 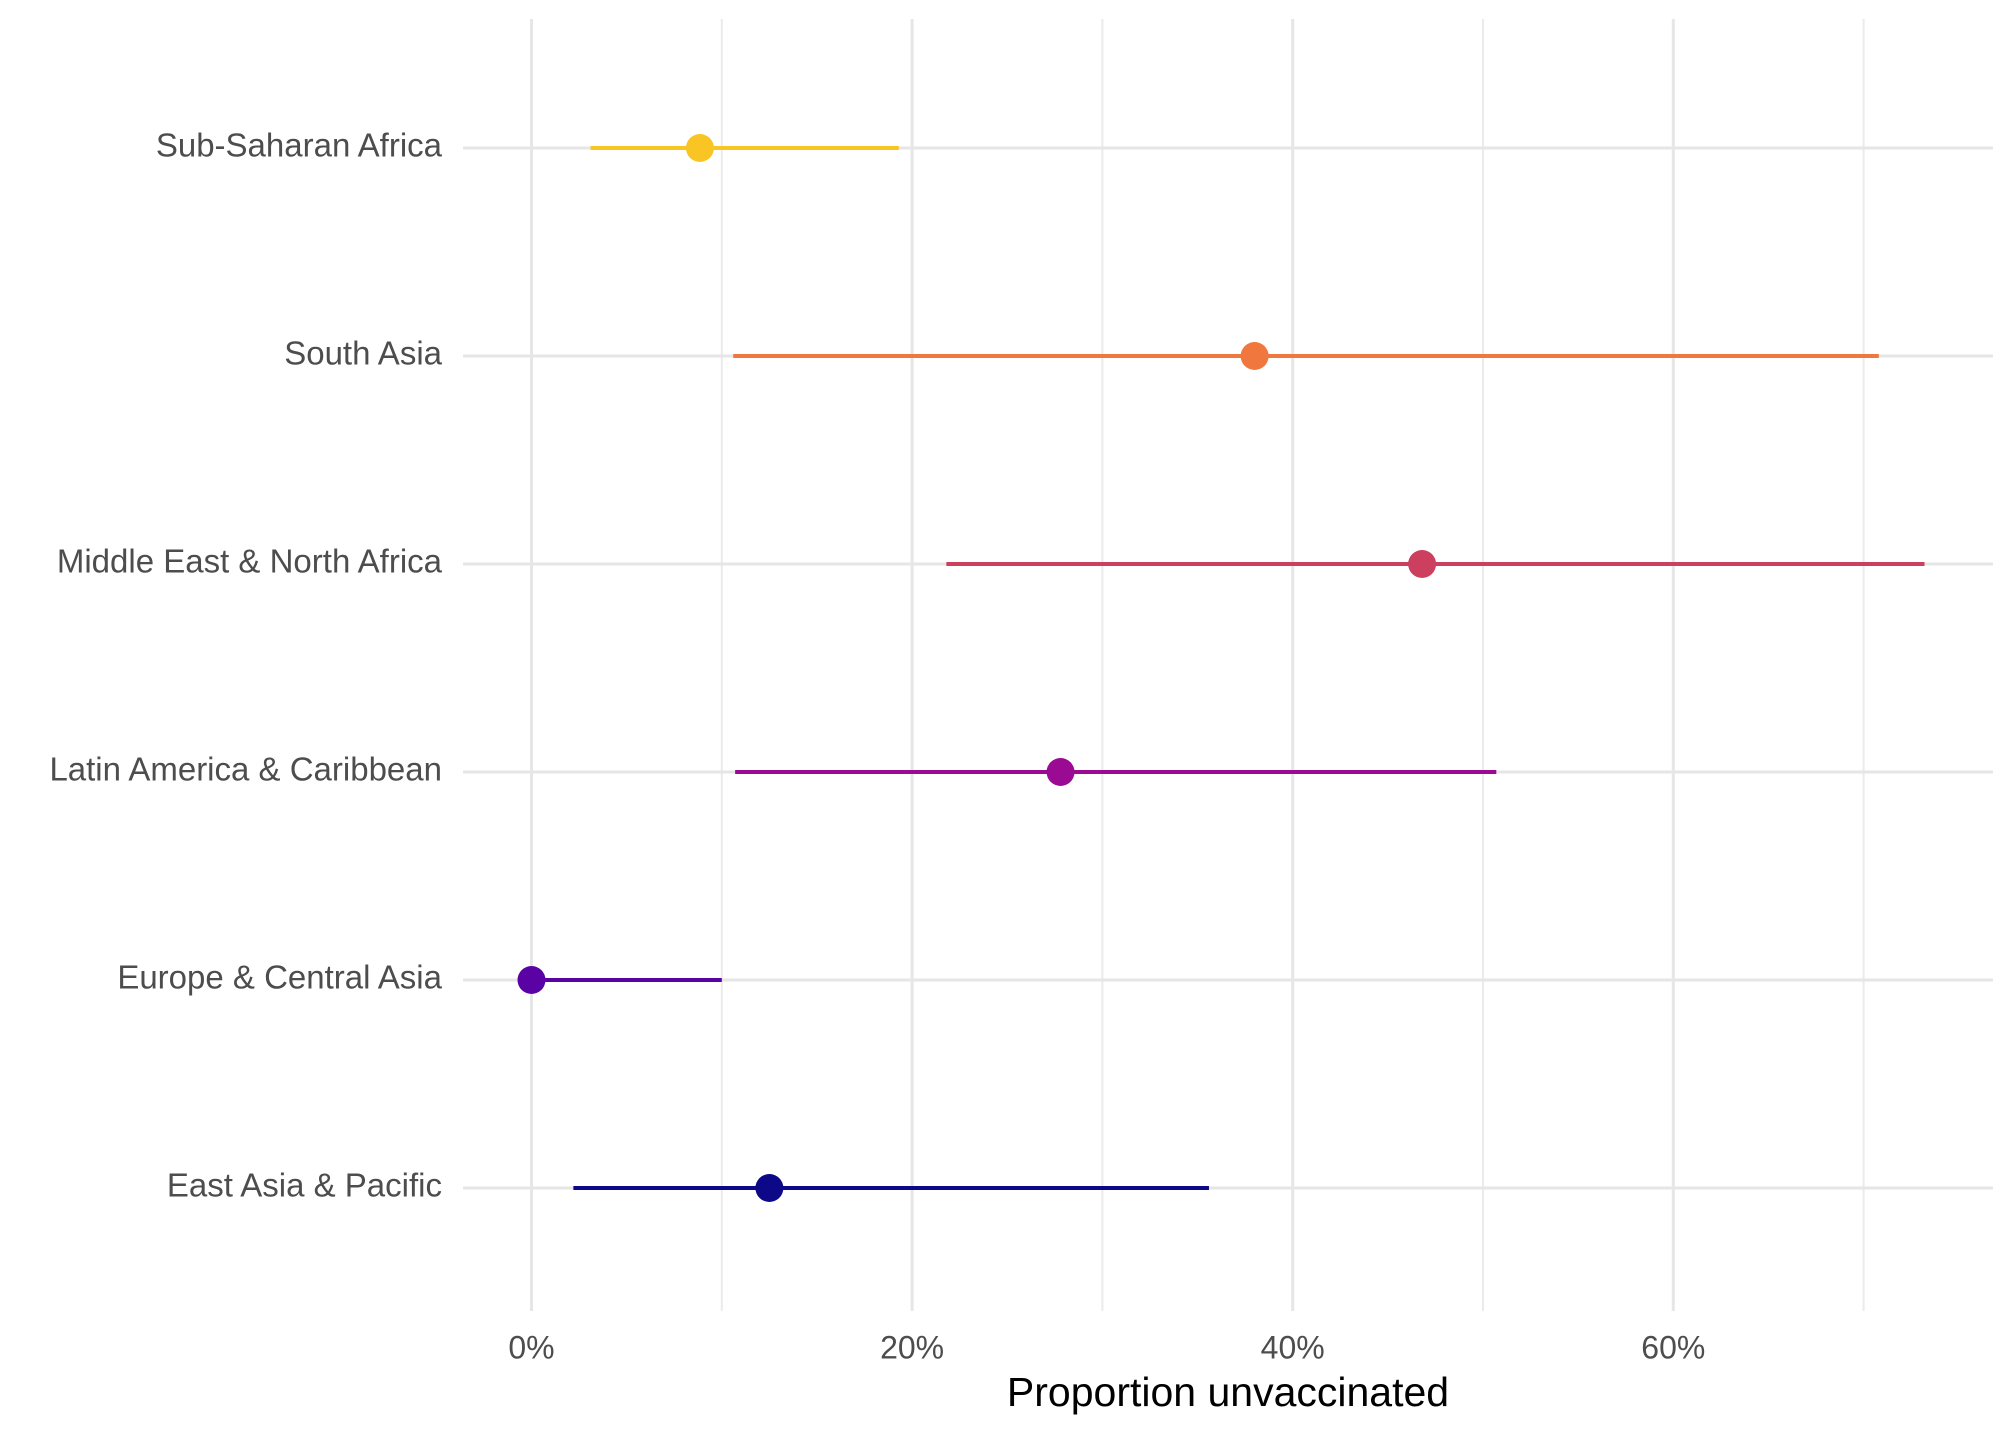 What do you see at coordinates (912, 1347) in the screenshot?
I see `x-tick-label: 20%` at bounding box center [912, 1347].